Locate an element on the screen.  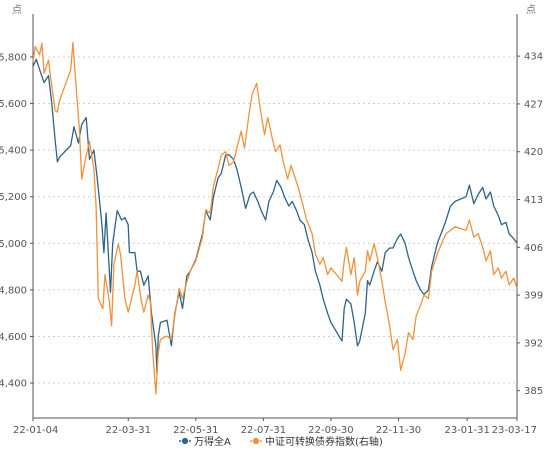
right-tick-label: 399 is located at coordinates (533, 296).